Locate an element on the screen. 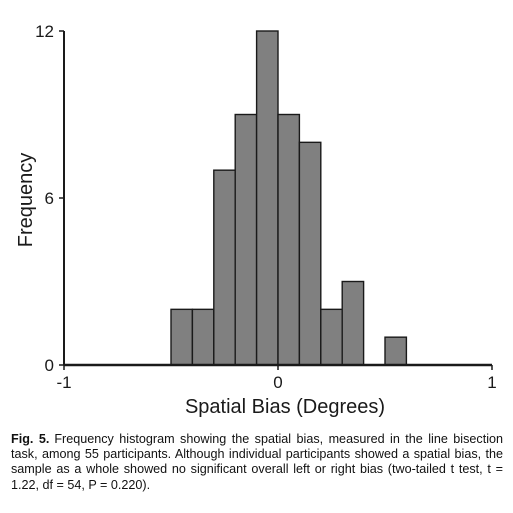 This screenshot has height=513, width=513. x-tick-label-2: 1 is located at coordinates (491, 382).